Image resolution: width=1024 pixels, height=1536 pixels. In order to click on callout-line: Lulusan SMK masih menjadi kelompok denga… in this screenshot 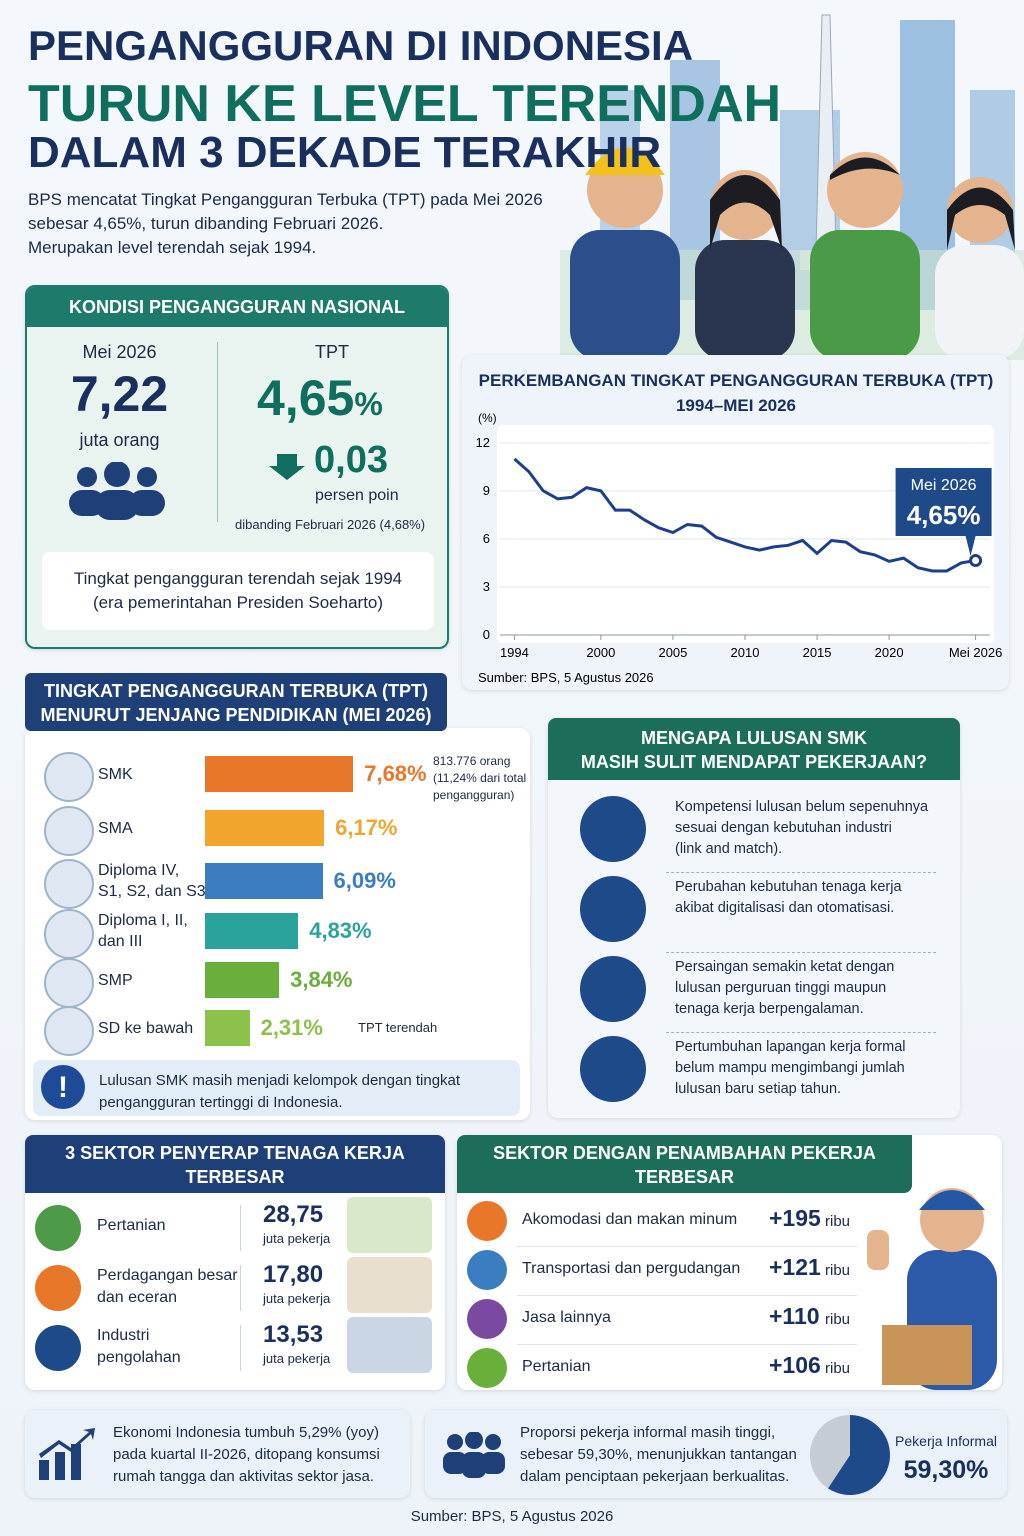, I will do `click(280, 1080)`.